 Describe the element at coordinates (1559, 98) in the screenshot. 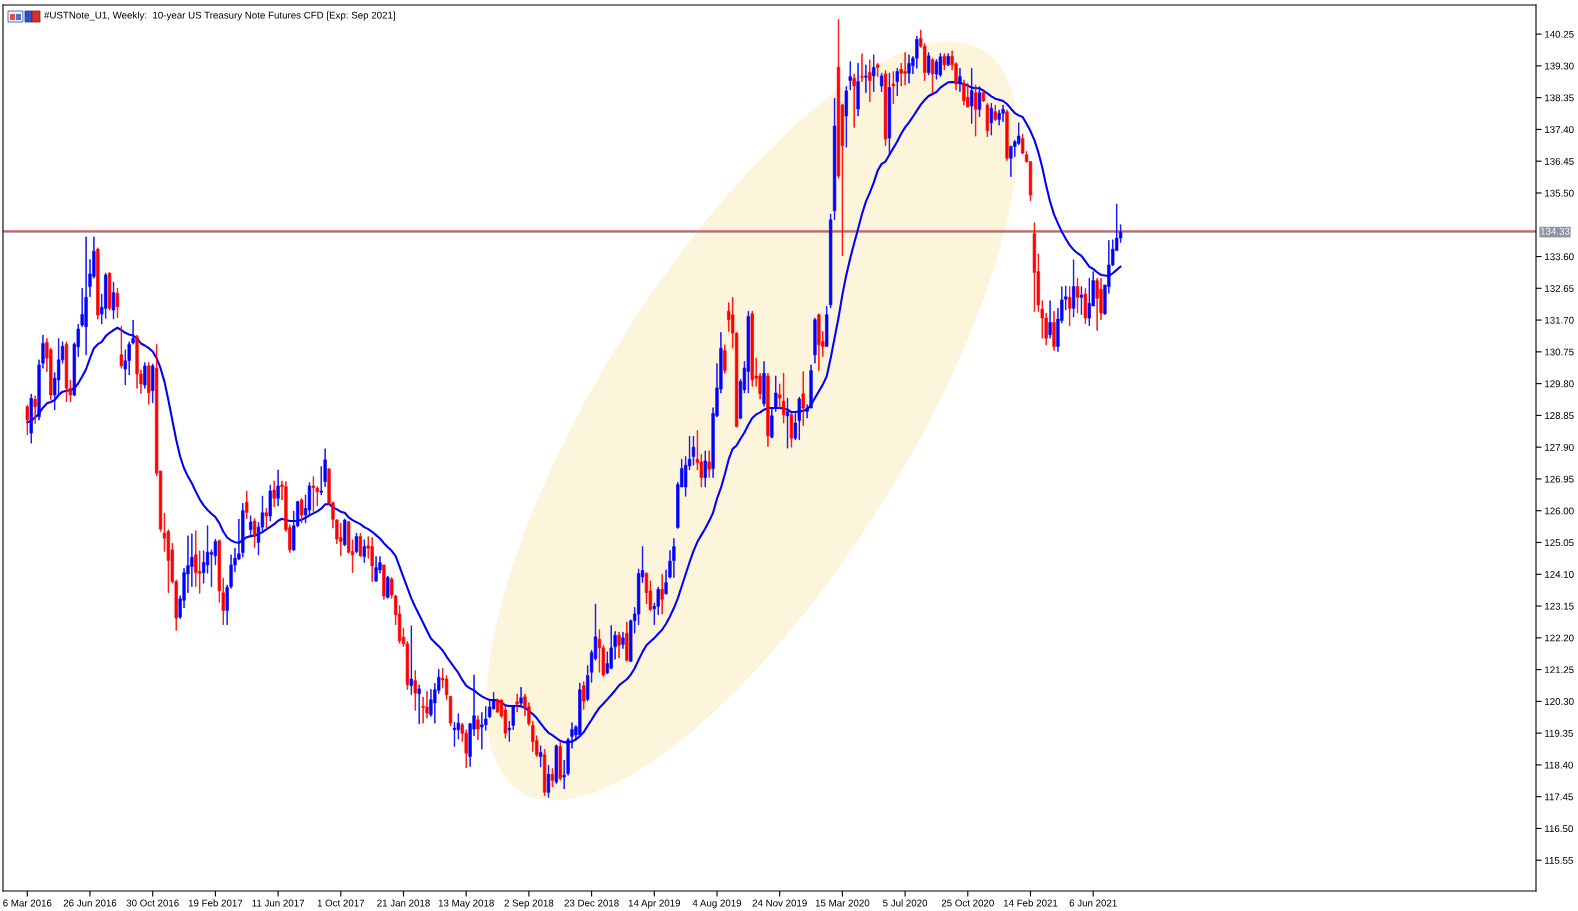

I see `y-tick-label: 138.35` at that location.